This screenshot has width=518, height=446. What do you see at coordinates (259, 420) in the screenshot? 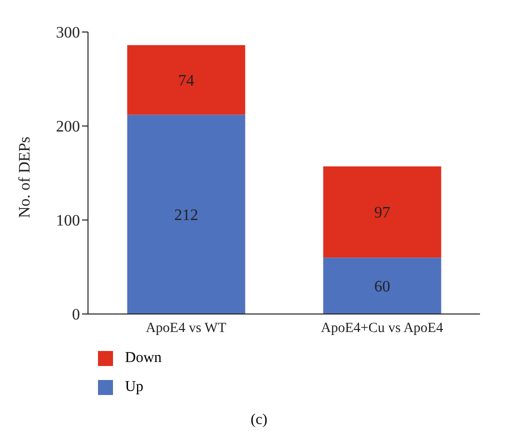
I see `text: (c)` at bounding box center [259, 420].